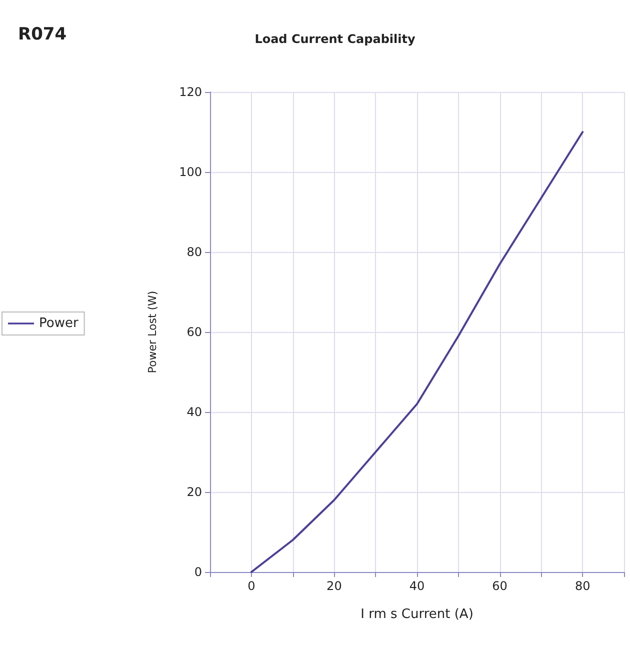 Image resolution: width=630 pixels, height=647 pixels. Describe the element at coordinates (417, 614) in the screenshot. I see `x-axis-title: I rm s Current (A)` at that location.